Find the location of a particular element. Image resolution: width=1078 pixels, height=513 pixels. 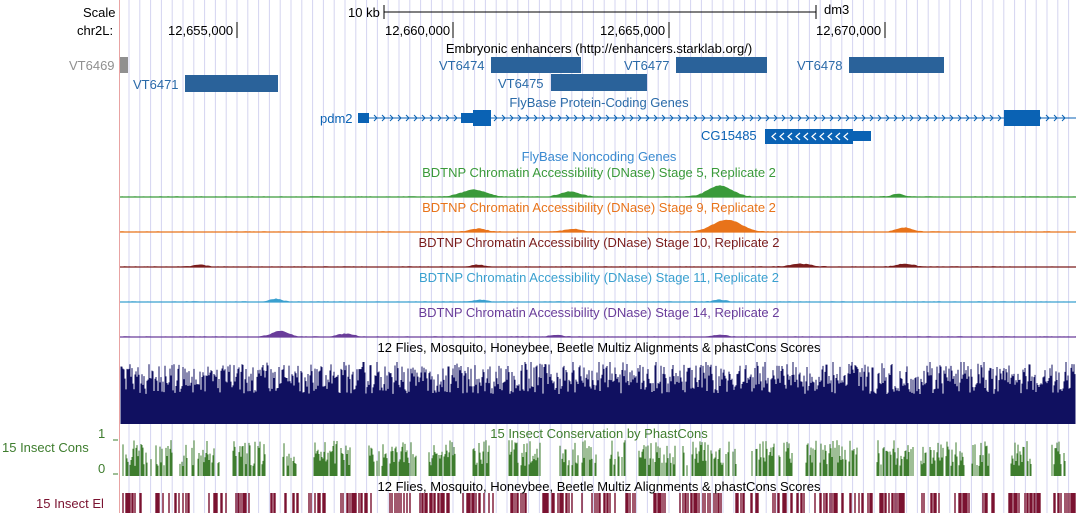

ruler-tick-label: 12,670,000 is located at coordinates (849, 30).